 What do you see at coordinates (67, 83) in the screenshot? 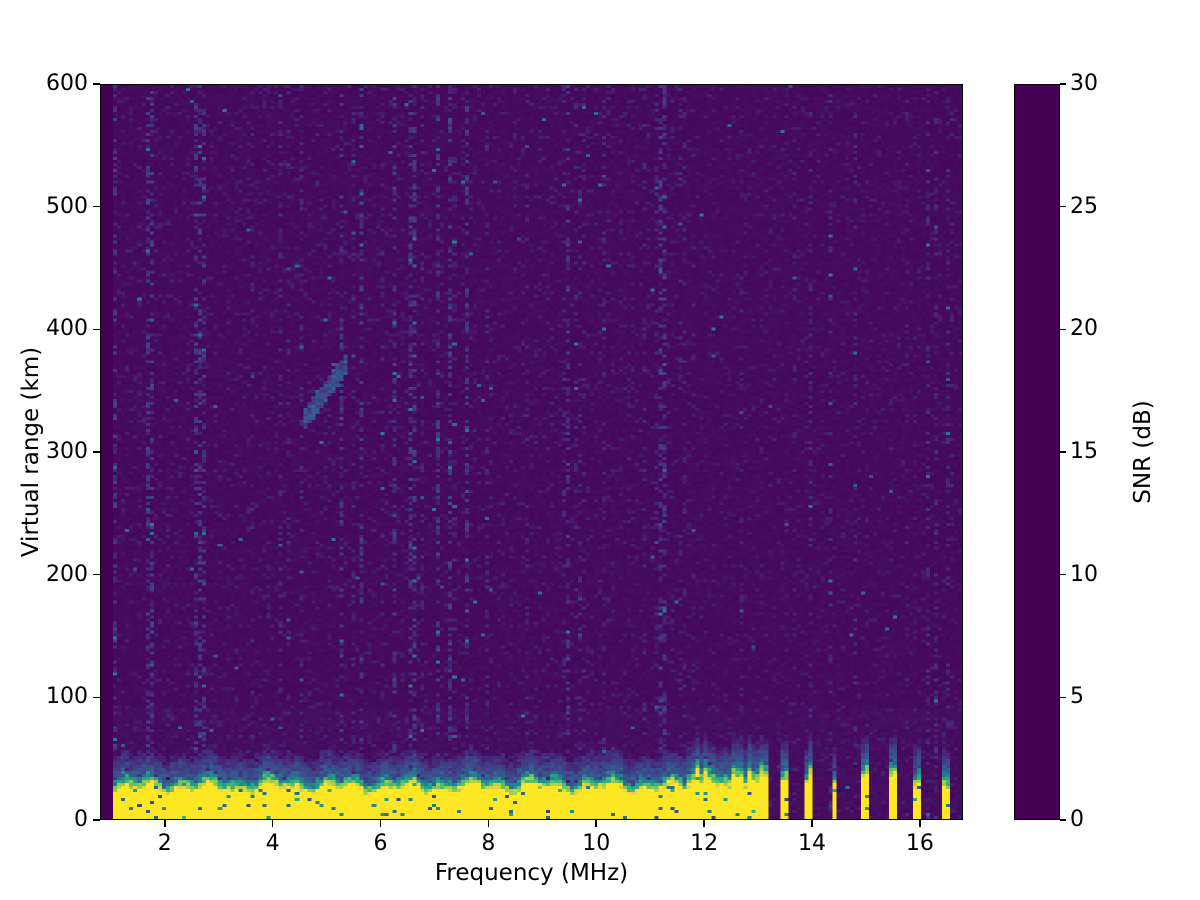
I see `y-tick-label: 600` at bounding box center [67, 83].